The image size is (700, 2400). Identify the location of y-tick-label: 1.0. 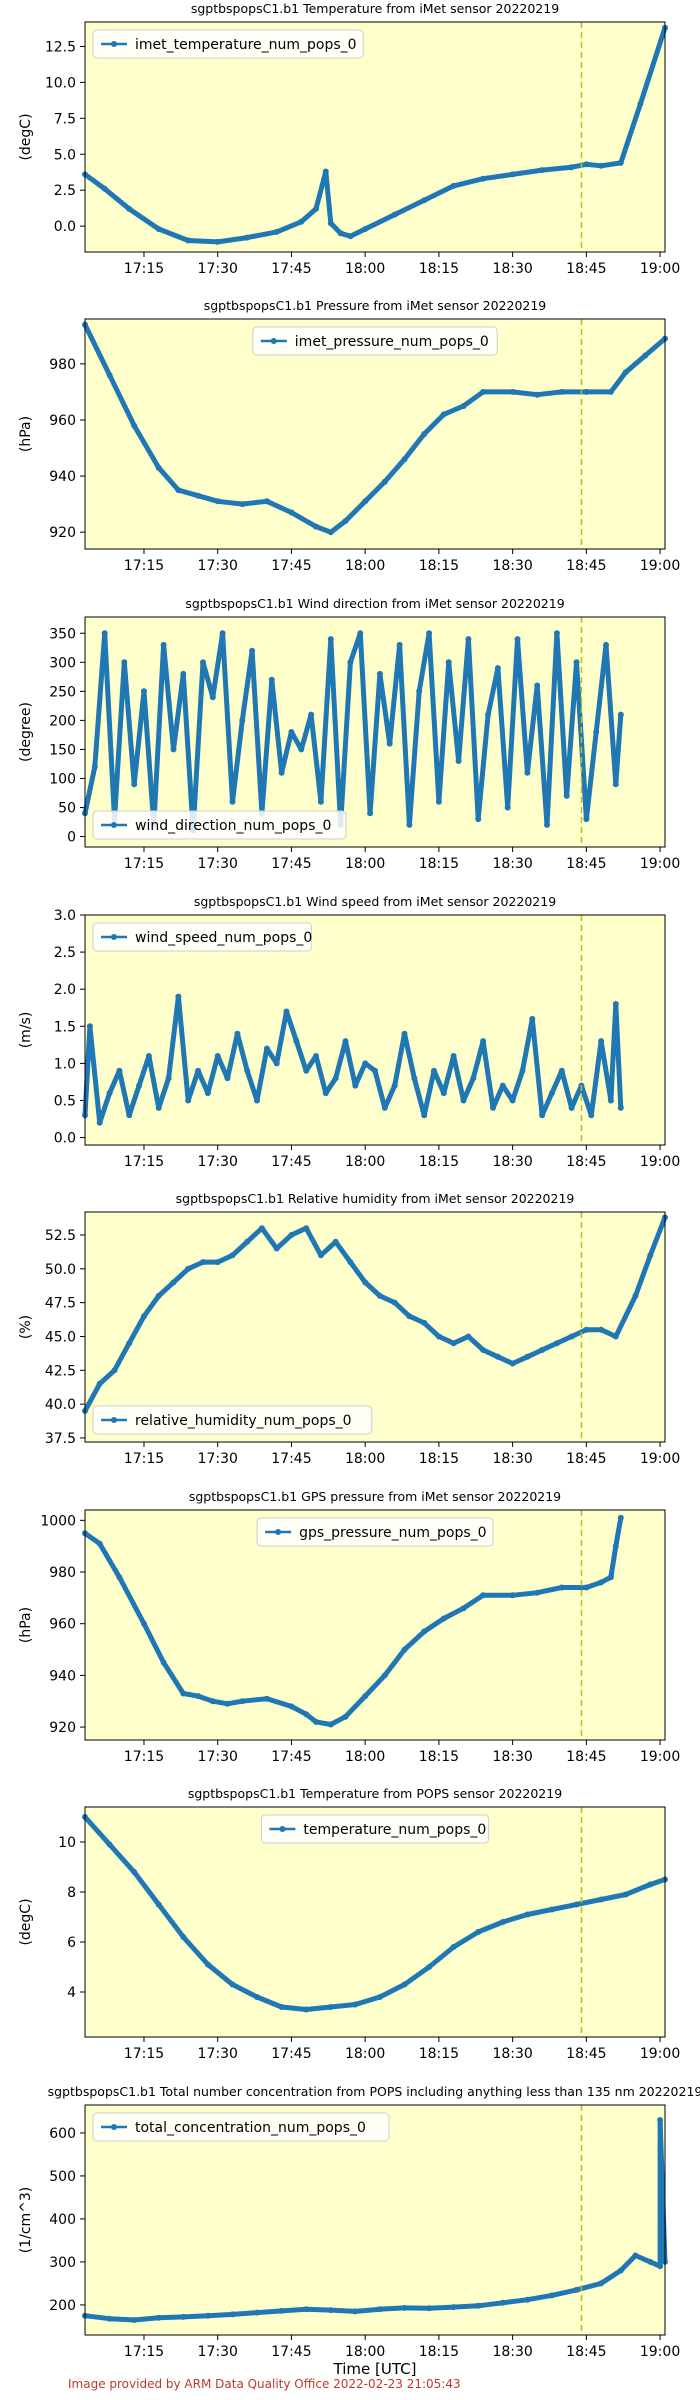
(65, 1064).